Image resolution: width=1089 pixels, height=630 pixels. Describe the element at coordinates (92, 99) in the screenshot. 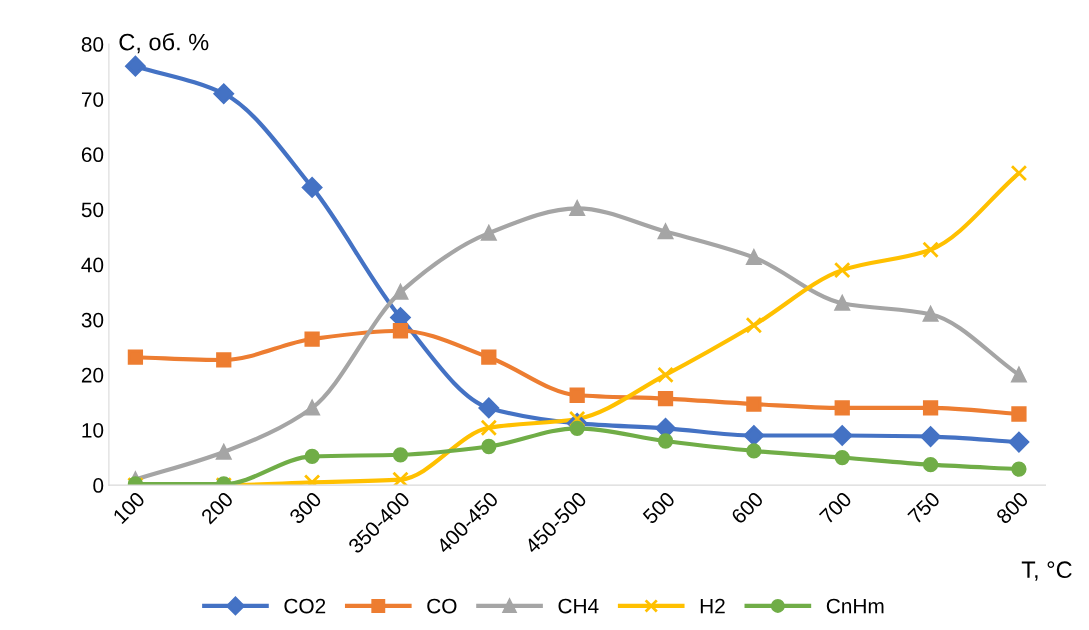

I see `y-tick-label: 70` at that location.